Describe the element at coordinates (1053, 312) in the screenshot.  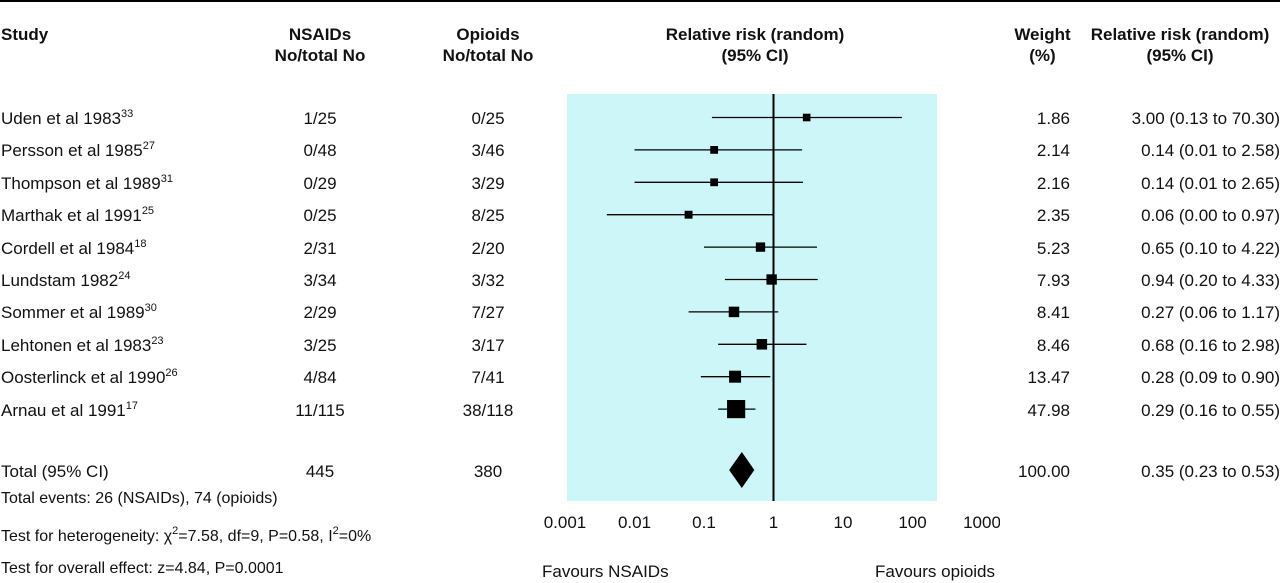
I see `weight-value: 8.41` at that location.